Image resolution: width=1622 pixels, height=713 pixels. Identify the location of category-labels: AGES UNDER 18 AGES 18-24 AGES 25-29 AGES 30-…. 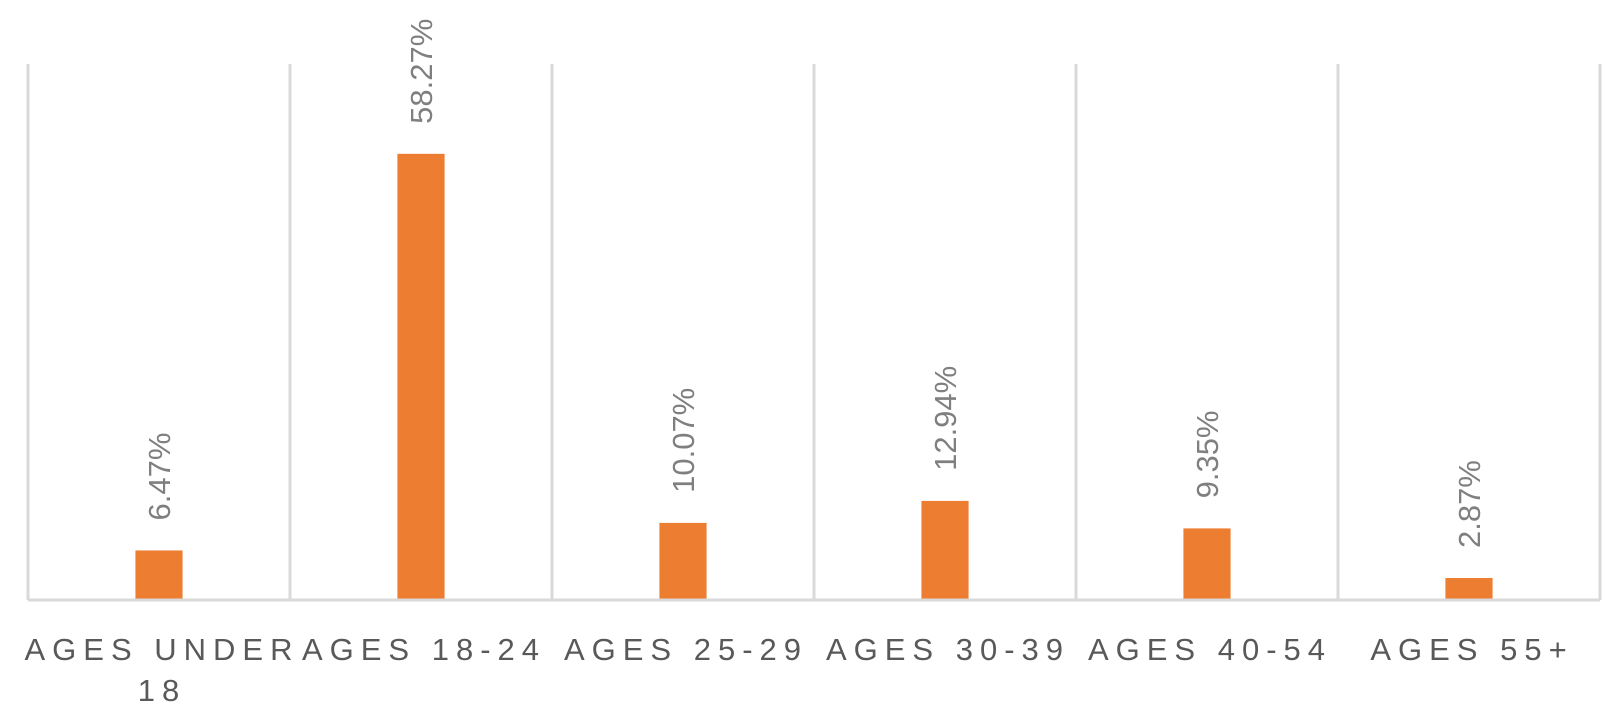
(799, 670).